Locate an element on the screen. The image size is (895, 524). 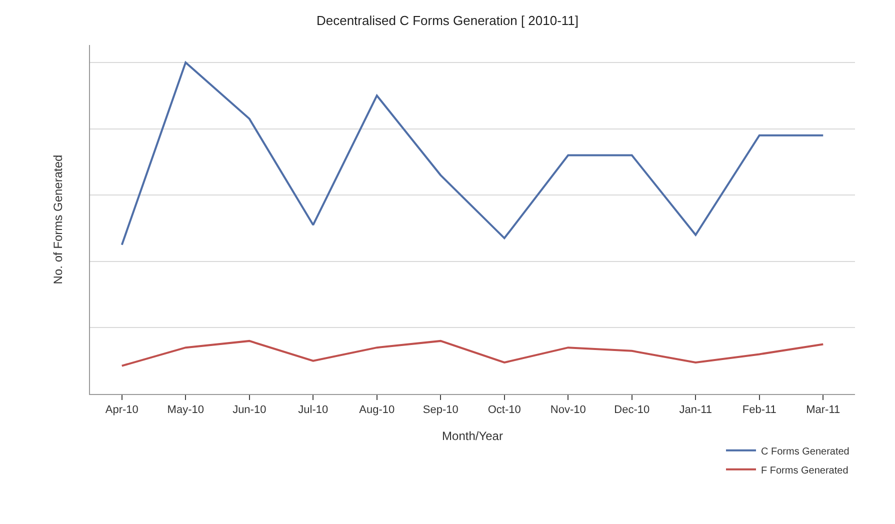
x-tick-label: Oct-10 is located at coordinates (504, 410).